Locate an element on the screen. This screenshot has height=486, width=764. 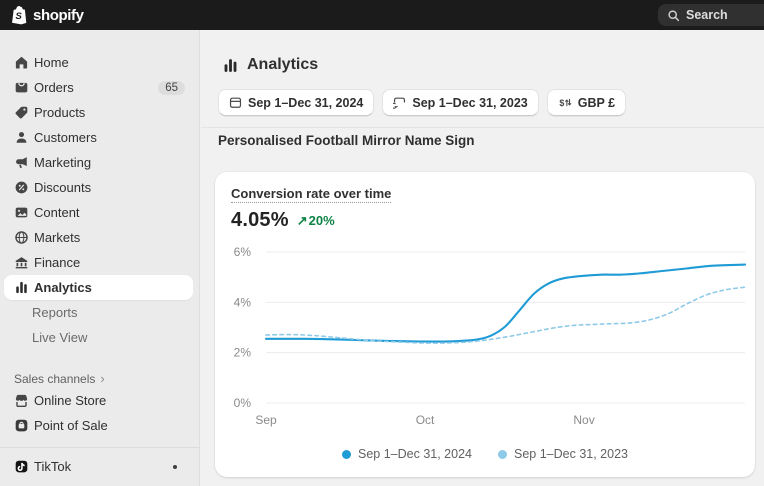
change-badge: ↗ 20% is located at coordinates (316, 221).